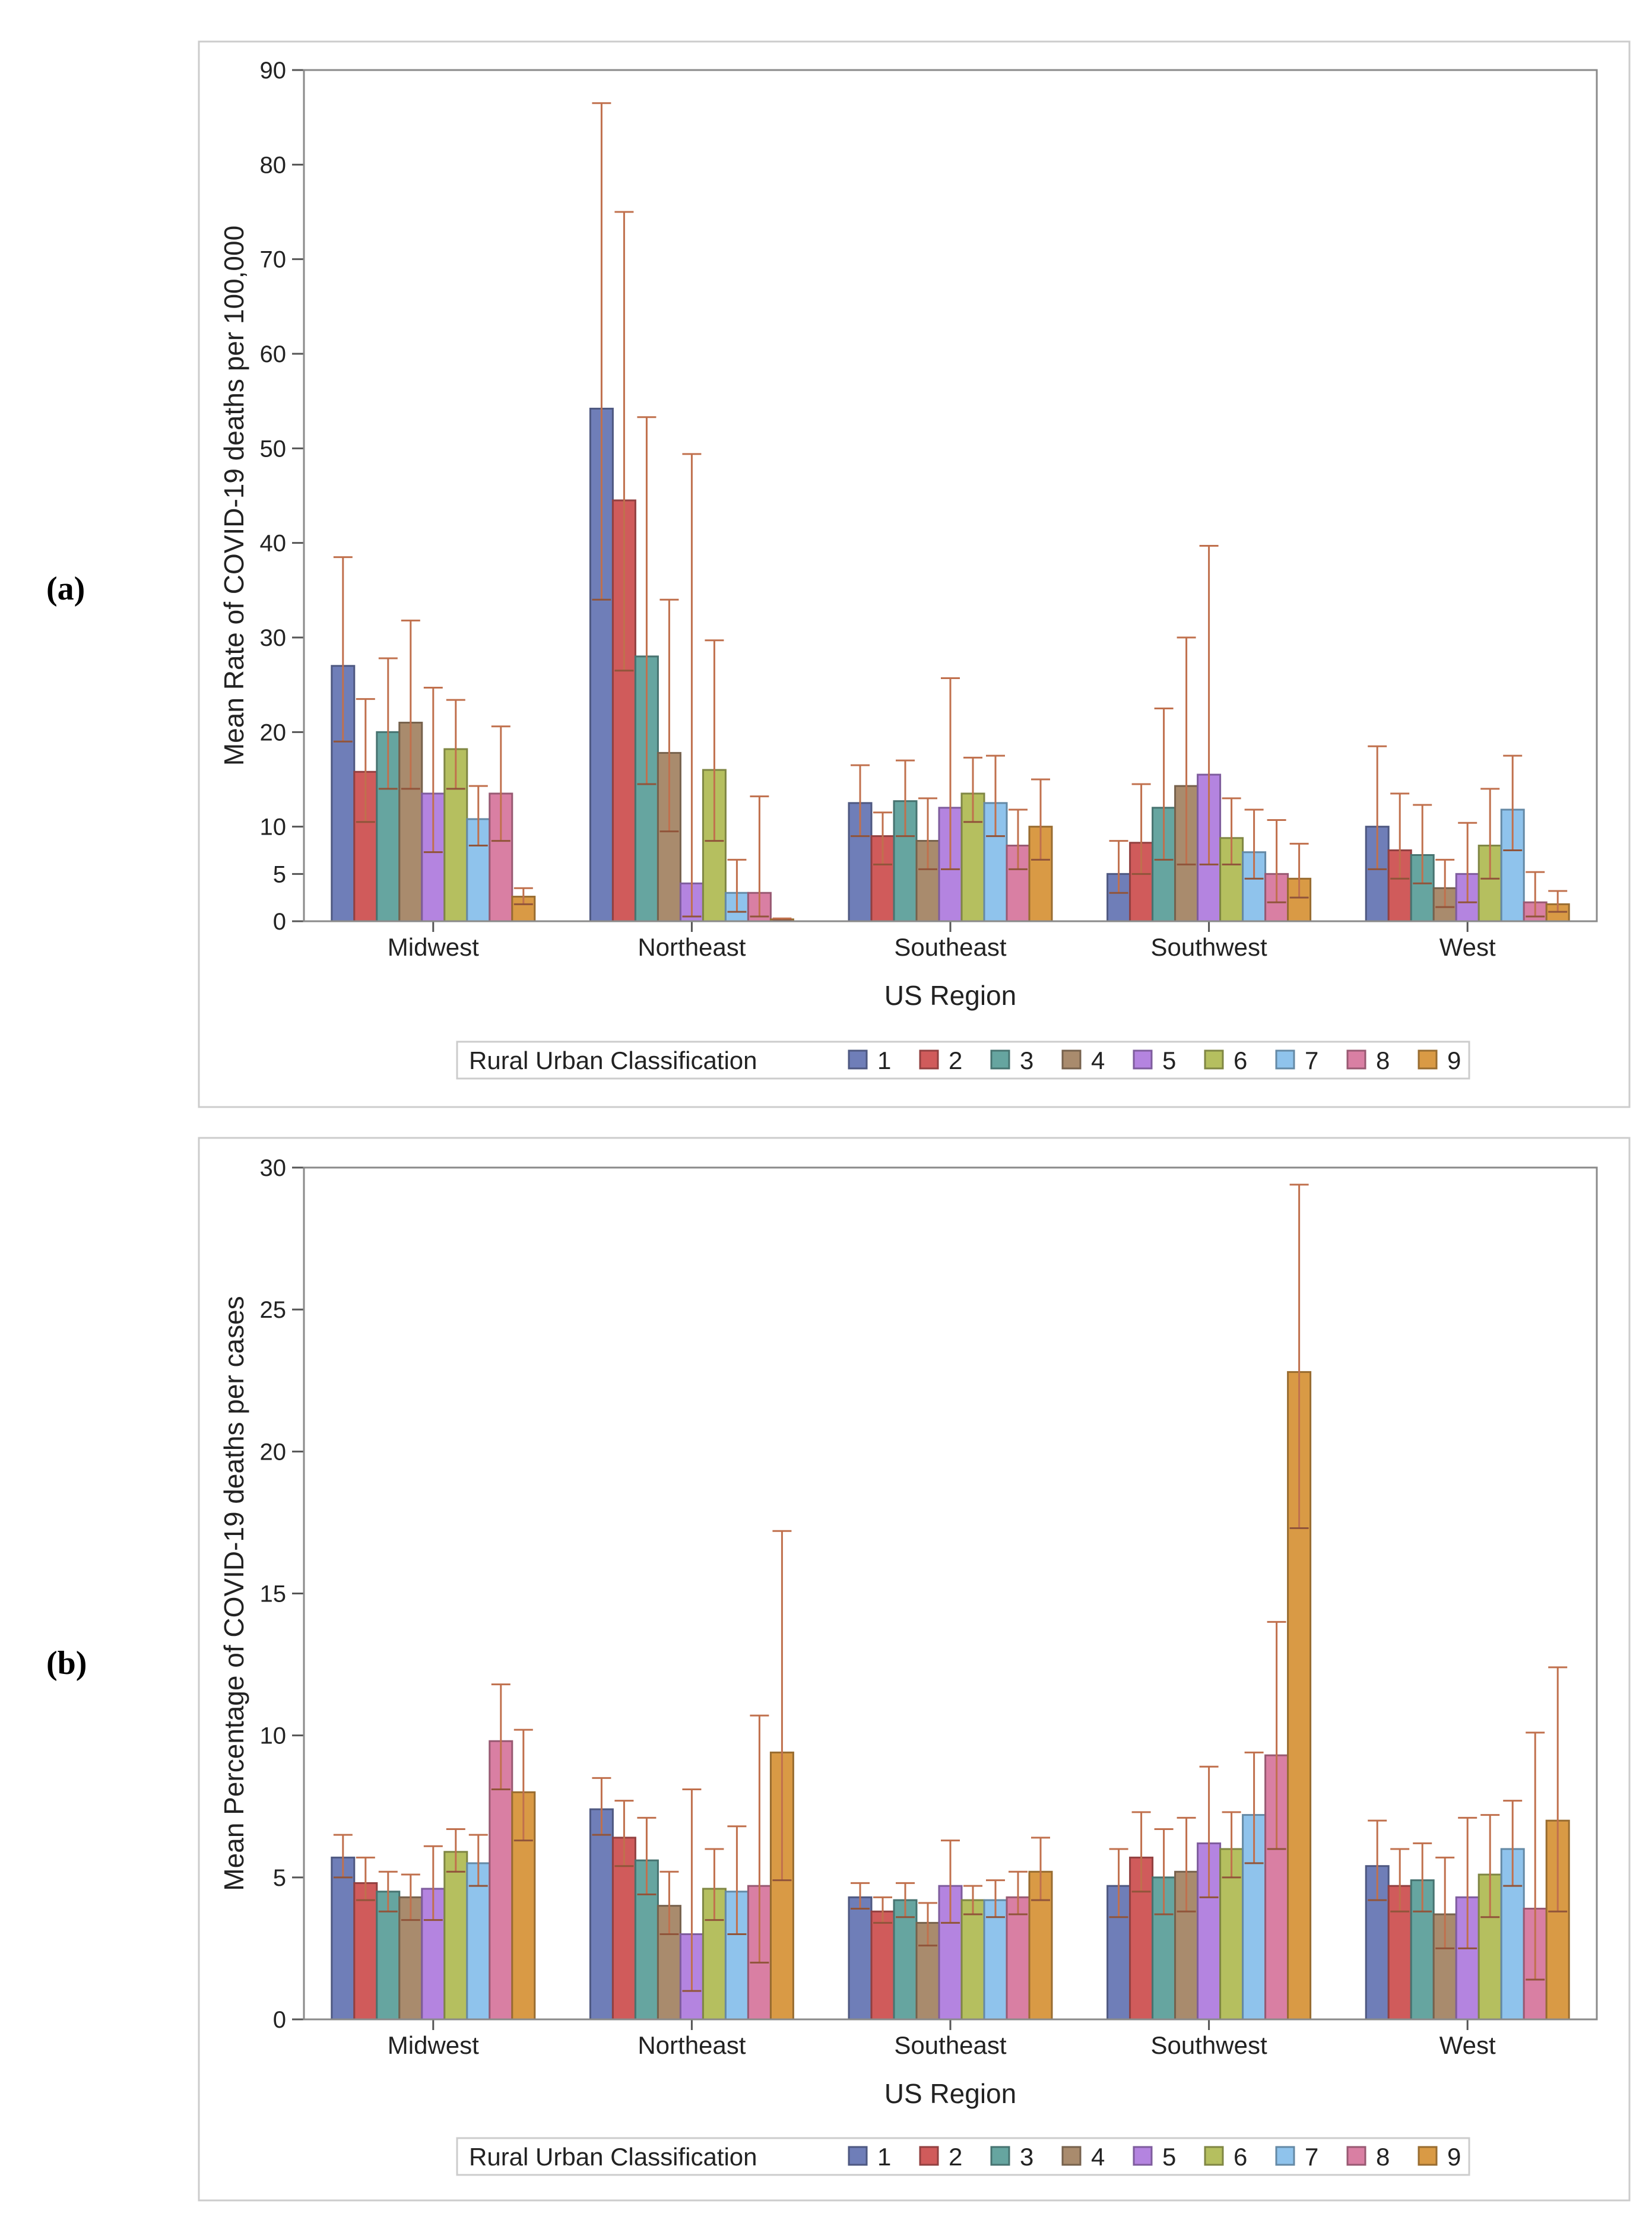  Describe the element at coordinates (274, 165) in the screenshot. I see `y-tick-label: 80` at that location.